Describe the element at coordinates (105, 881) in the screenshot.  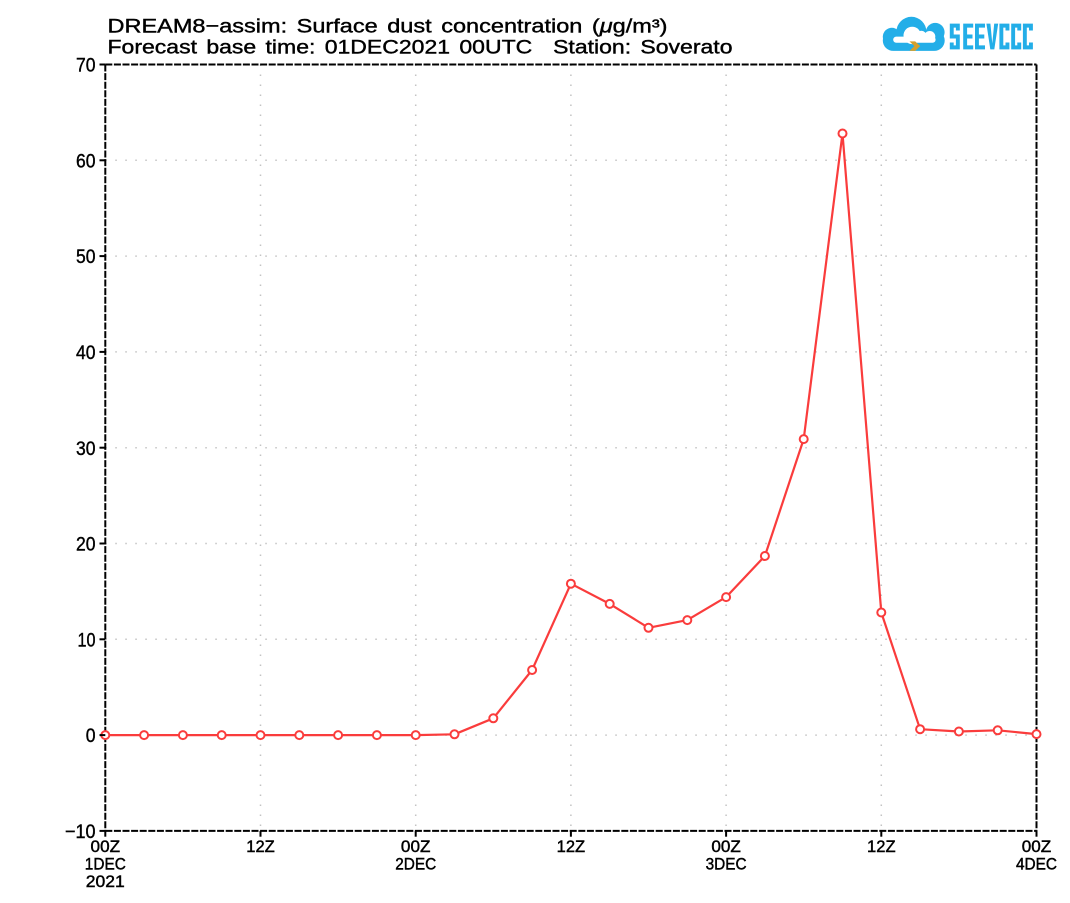
I see `svg-text: 2021` at that location.